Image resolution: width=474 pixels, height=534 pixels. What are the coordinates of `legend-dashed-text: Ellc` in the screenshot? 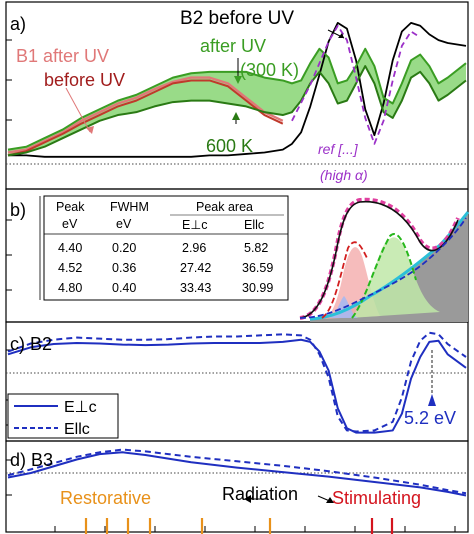 It's located at (77, 429).